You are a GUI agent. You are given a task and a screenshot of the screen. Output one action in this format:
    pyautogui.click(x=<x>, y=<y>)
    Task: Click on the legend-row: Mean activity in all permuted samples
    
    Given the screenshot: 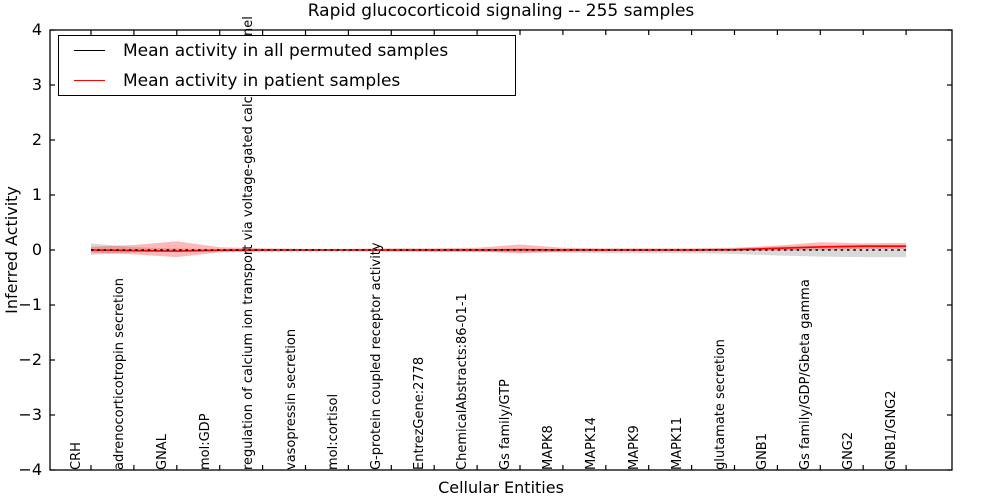 What is the action you would take?
    pyautogui.click(x=287, y=51)
    